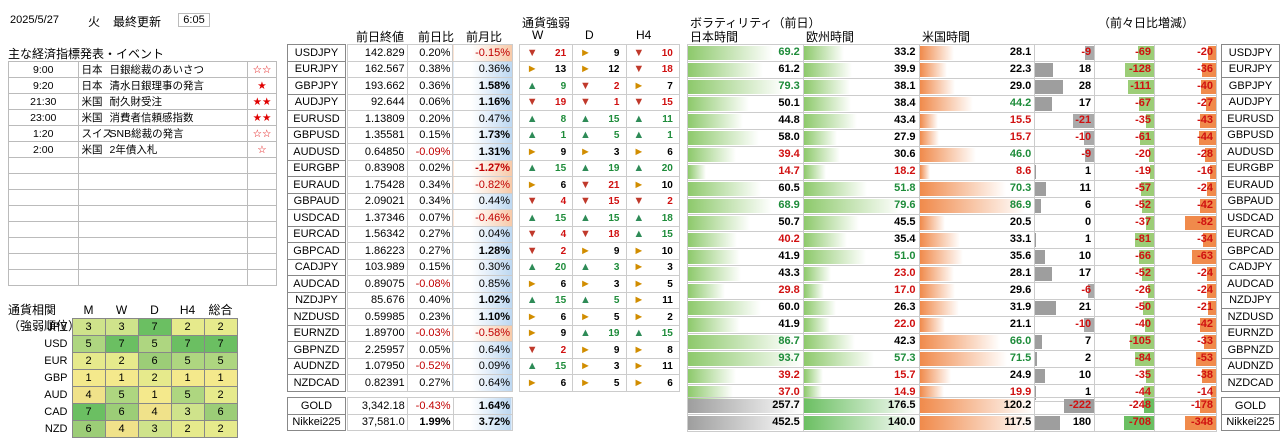  I want to click on diff-value: -52, so click(1143, 273).